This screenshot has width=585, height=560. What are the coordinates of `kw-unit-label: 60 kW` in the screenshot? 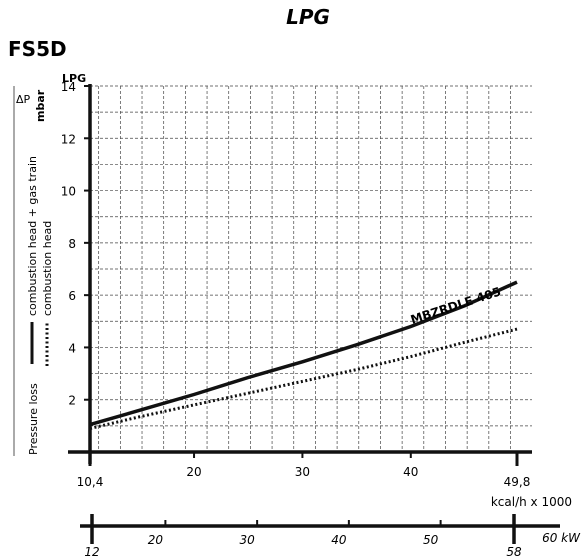 It's located at (561, 538).